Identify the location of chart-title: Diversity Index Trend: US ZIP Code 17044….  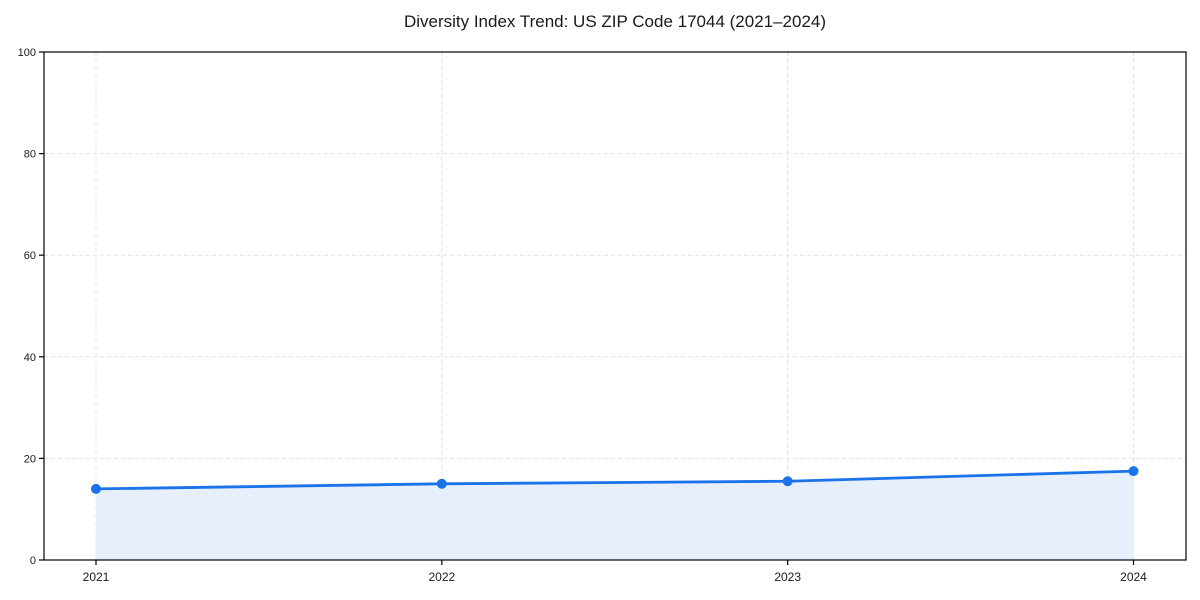
(615, 21).